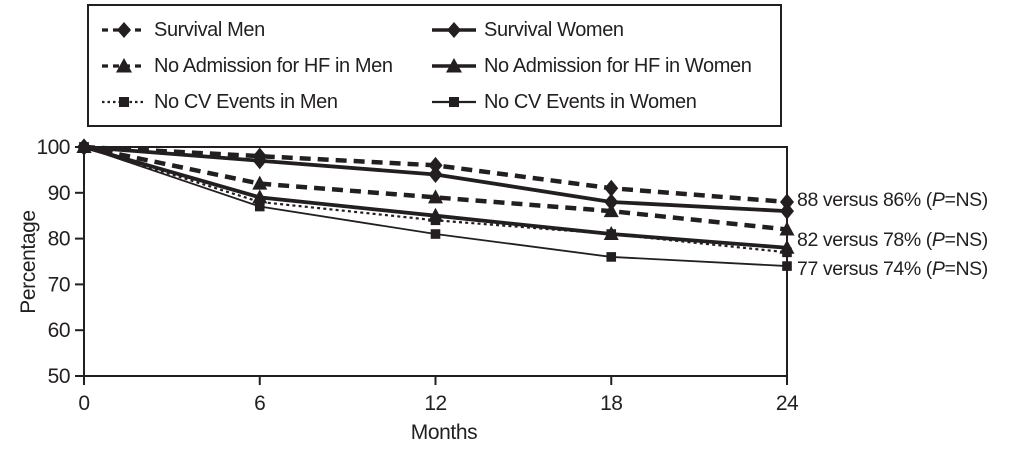  I want to click on x-tick-label: 0, so click(83, 403).